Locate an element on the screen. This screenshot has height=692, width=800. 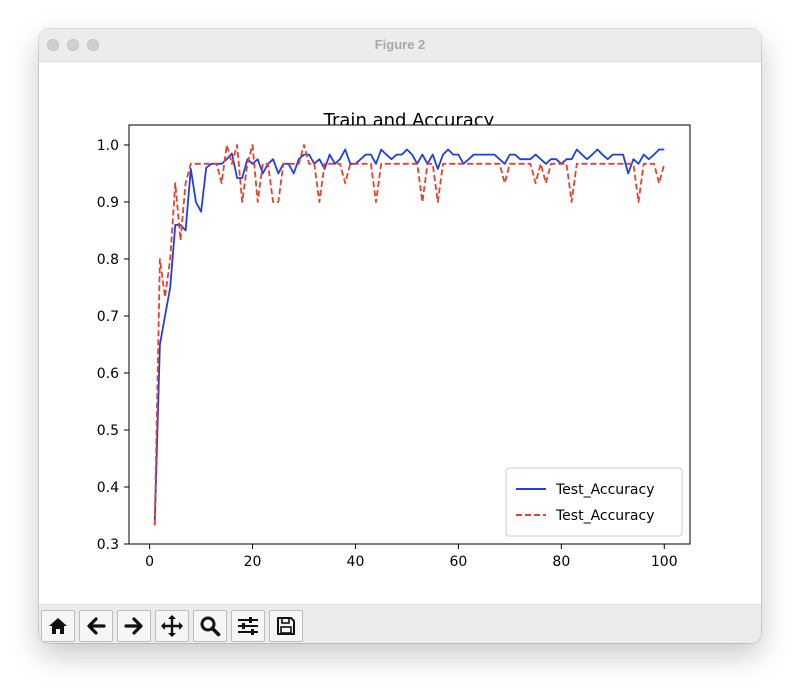
x-tick-label: 20 is located at coordinates (253, 562).